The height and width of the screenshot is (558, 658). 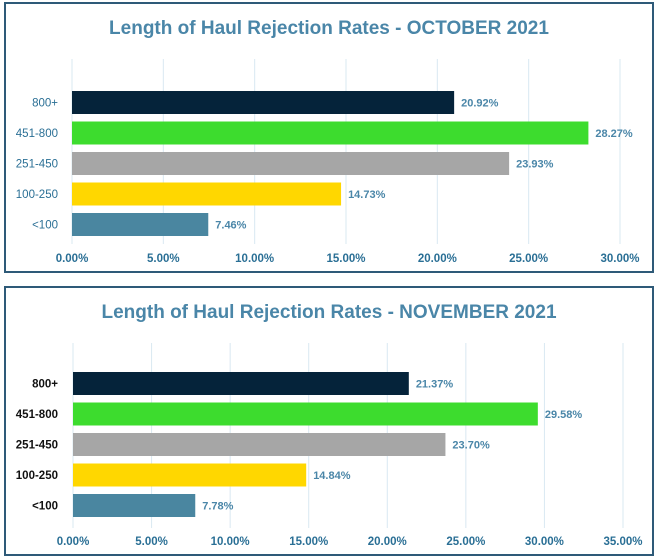 I want to click on data-label: 29.58%, so click(x=564, y=415).